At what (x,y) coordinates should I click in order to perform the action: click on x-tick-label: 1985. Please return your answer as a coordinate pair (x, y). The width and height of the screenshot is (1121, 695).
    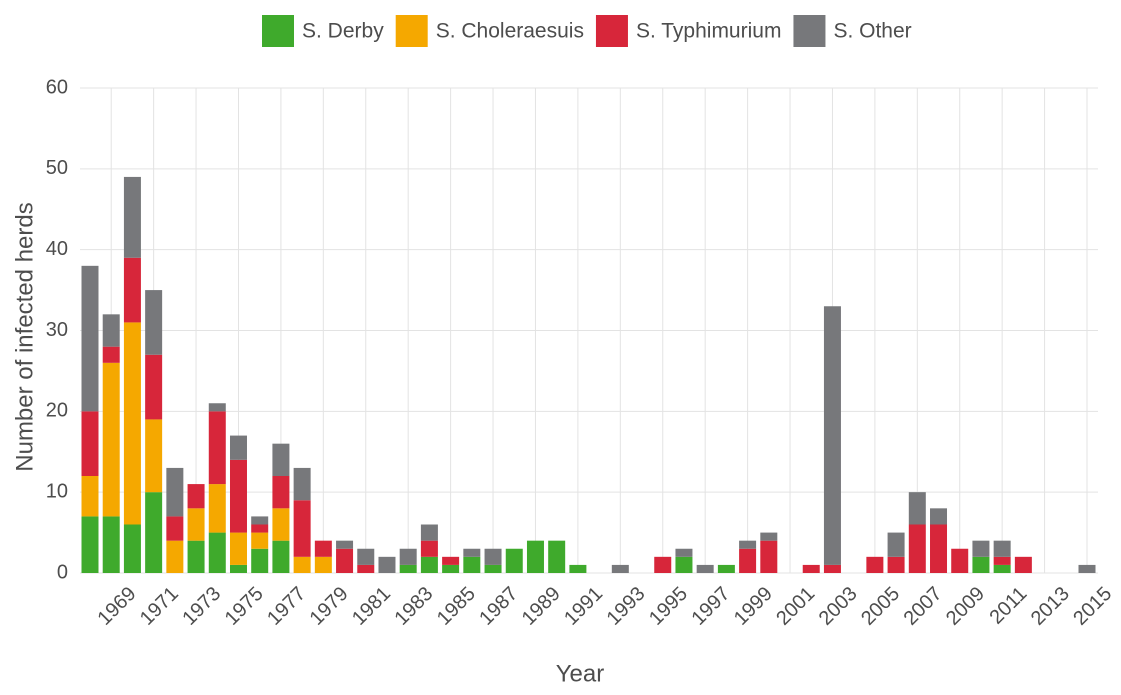
    Looking at the image, I should click on (456, 606).